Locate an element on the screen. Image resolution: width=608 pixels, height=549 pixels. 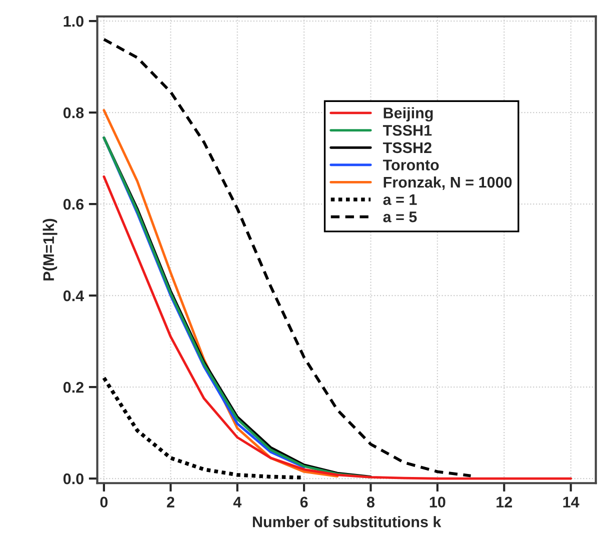
legend-label: Beijing is located at coordinates (408, 114).